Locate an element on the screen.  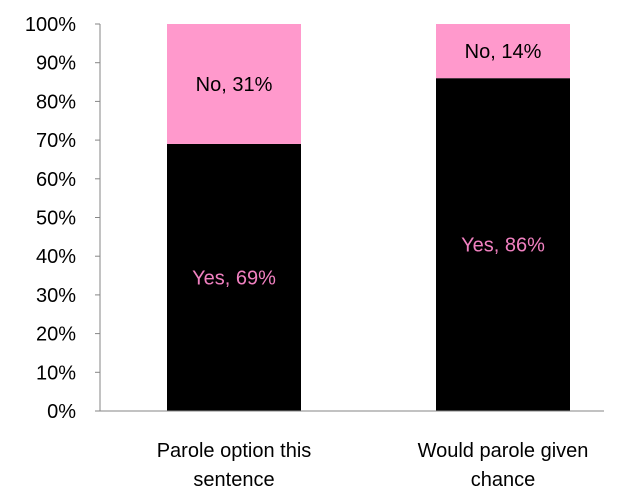
x-category-label: Parole option this sentence is located at coordinates (234, 465).